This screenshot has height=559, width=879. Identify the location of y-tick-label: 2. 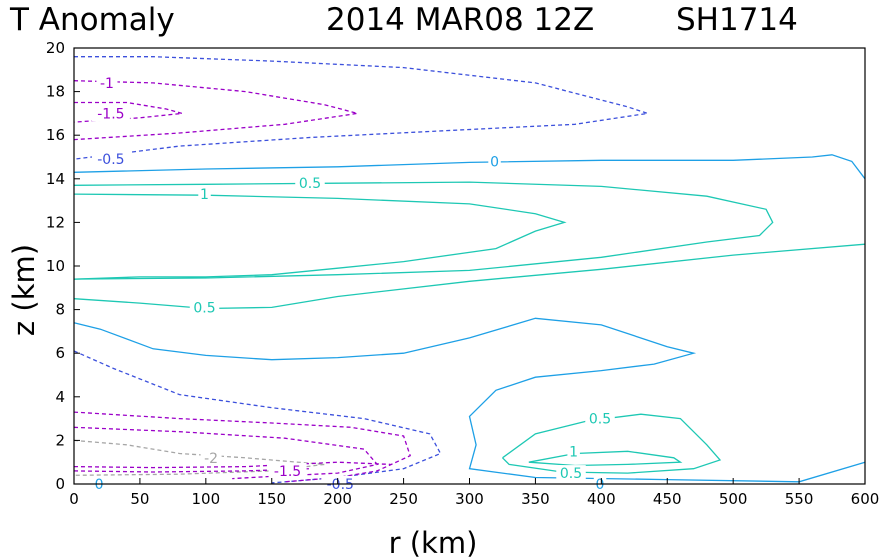
(60, 440).